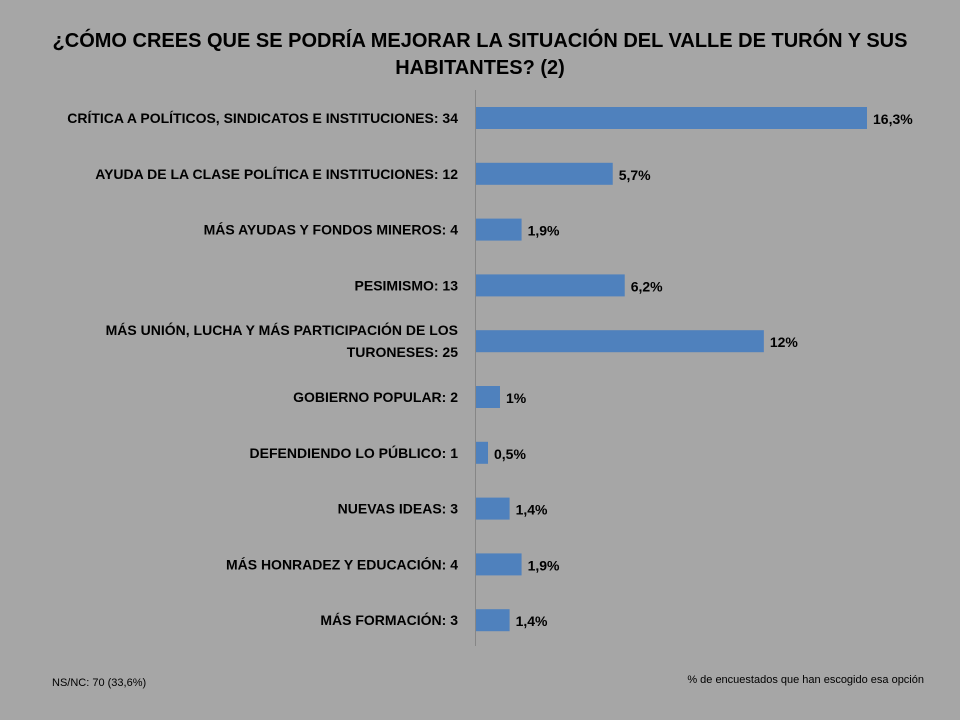 This screenshot has width=960, height=720. I want to click on category-label: PESIMISMO: 13, so click(407, 285).